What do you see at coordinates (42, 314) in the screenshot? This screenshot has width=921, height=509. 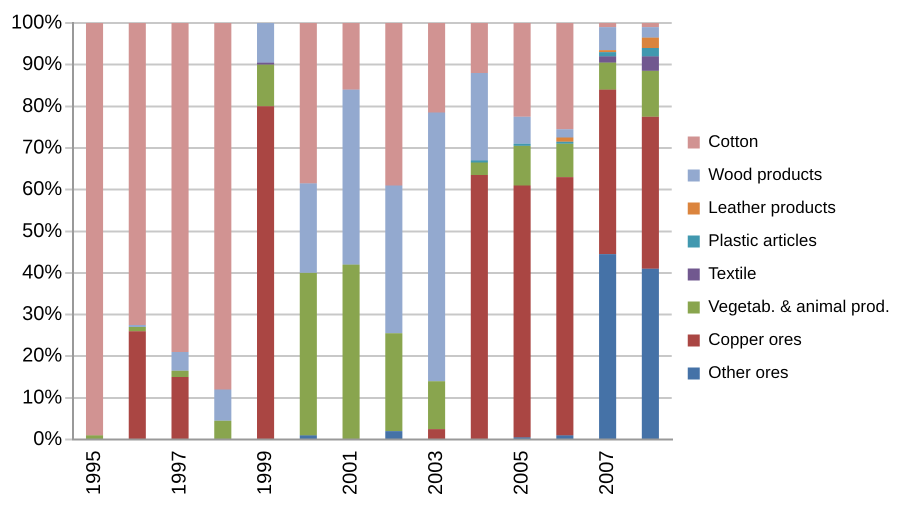 I see `y-tick-label: 30%` at bounding box center [42, 314].